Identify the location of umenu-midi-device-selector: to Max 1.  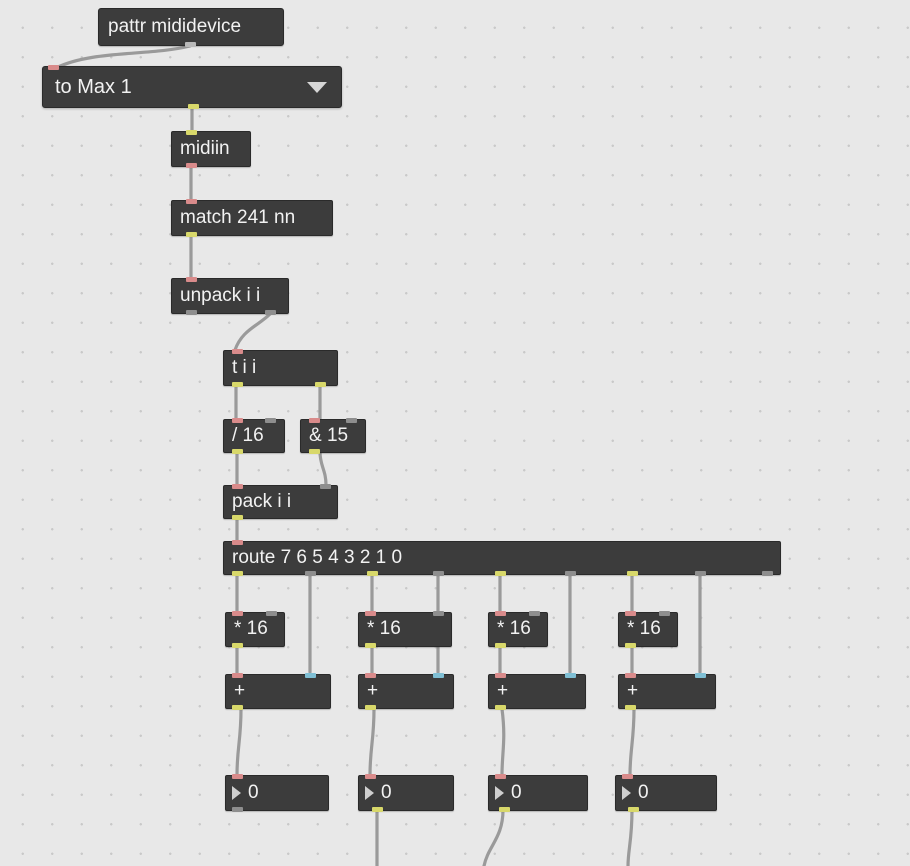
(192, 87).